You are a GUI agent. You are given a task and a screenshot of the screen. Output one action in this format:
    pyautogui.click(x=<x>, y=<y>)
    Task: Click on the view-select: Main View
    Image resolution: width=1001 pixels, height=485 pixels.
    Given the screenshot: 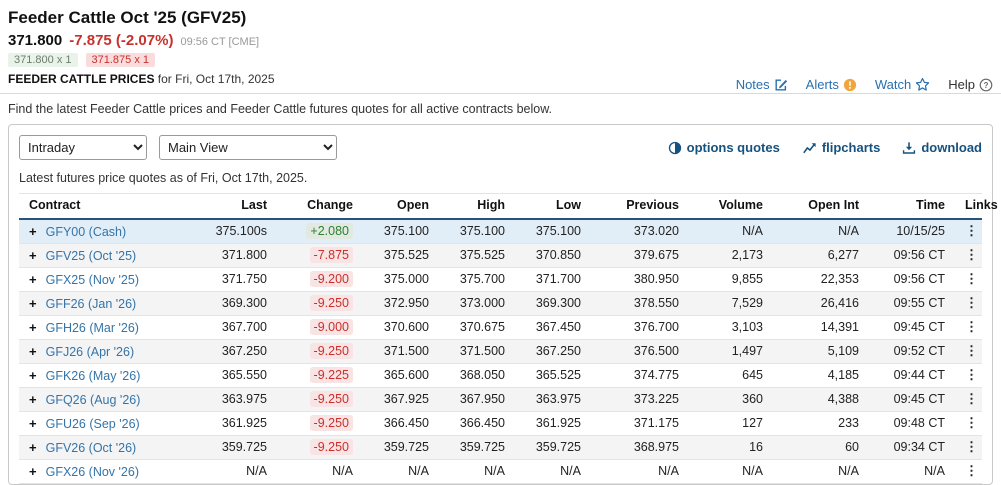 What is the action you would take?
    pyautogui.click(x=248, y=147)
    